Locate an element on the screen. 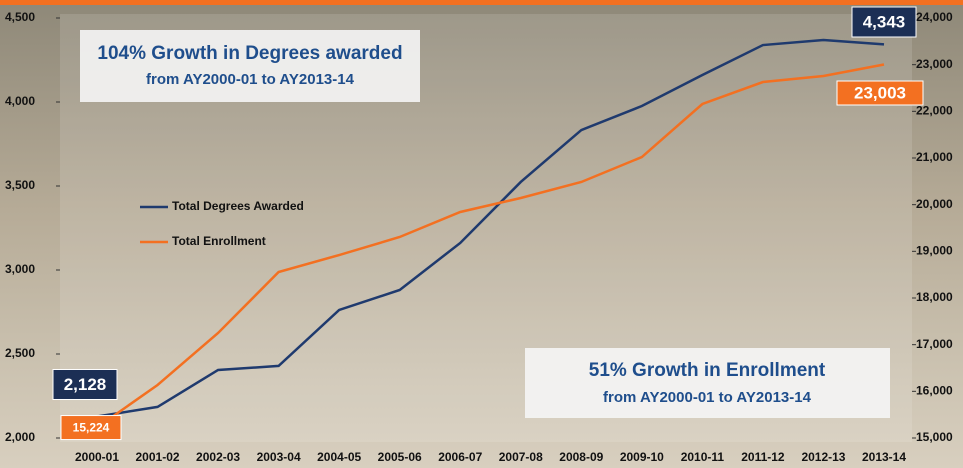 Image resolution: width=963 pixels, height=468 pixels. x-tick-label: 2007-08 is located at coordinates (521, 457).